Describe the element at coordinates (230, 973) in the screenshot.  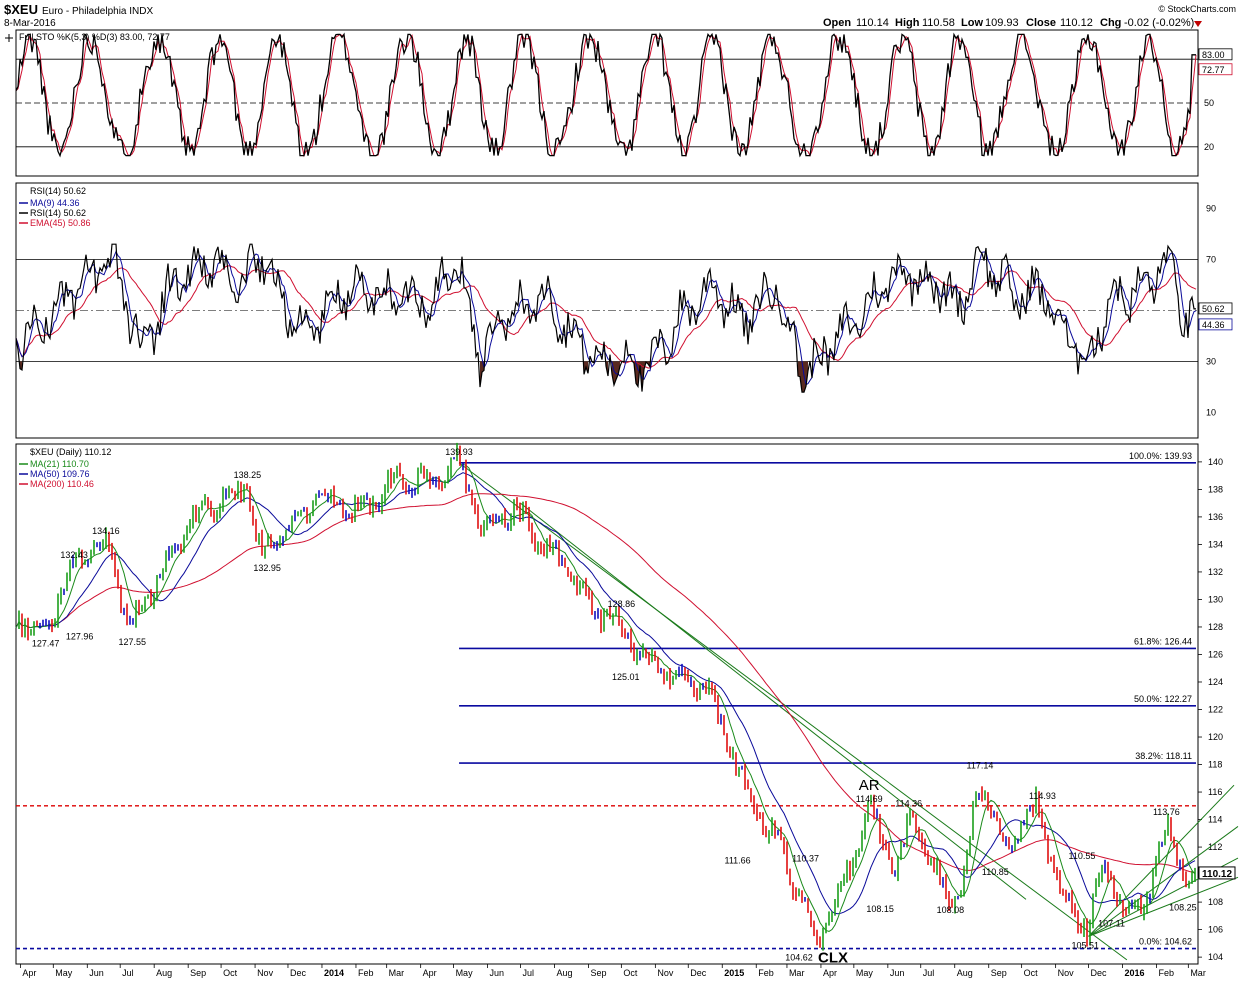
I see `x-tick-label-6: Oct` at that location.